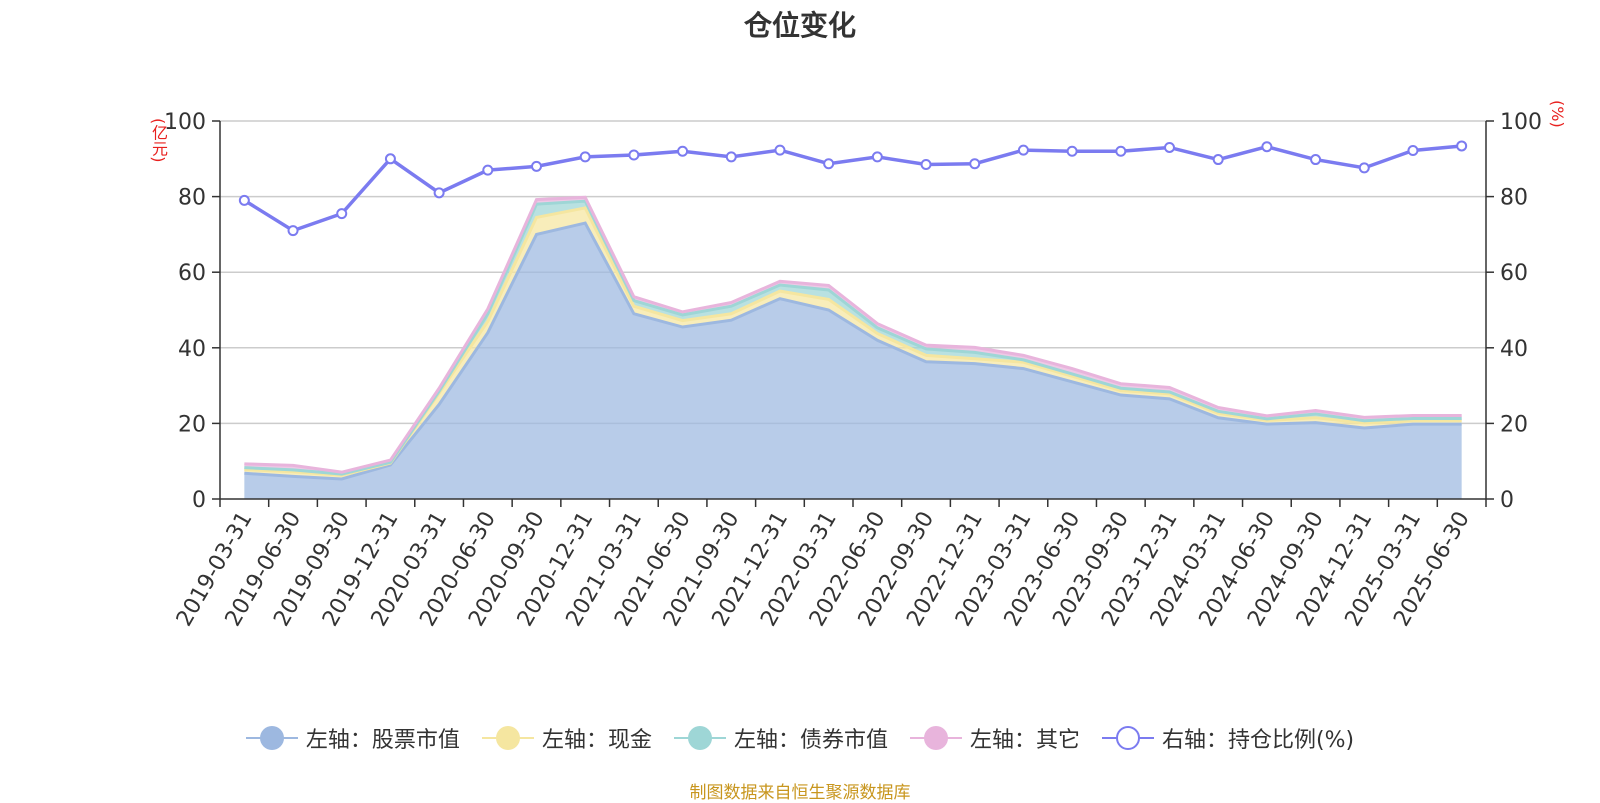  What do you see at coordinates (1514, 424) in the screenshot?
I see `y-right-tick-label: 20` at bounding box center [1514, 424].